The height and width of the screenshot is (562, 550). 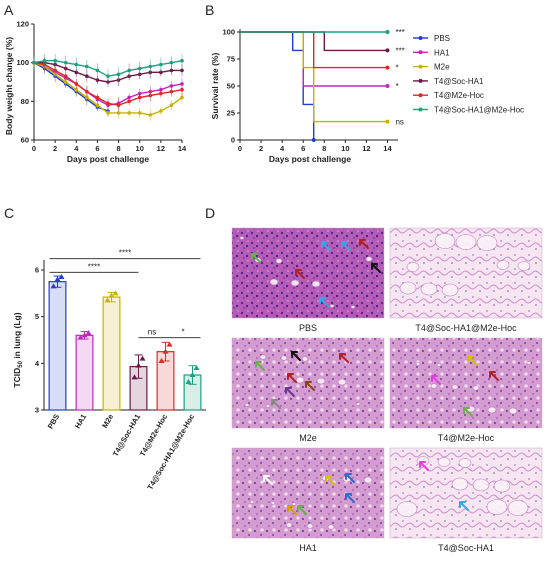 What do you see at coordinates (308, 500) in the screenshot?
I see `histology-tile: HA1` at bounding box center [308, 500].